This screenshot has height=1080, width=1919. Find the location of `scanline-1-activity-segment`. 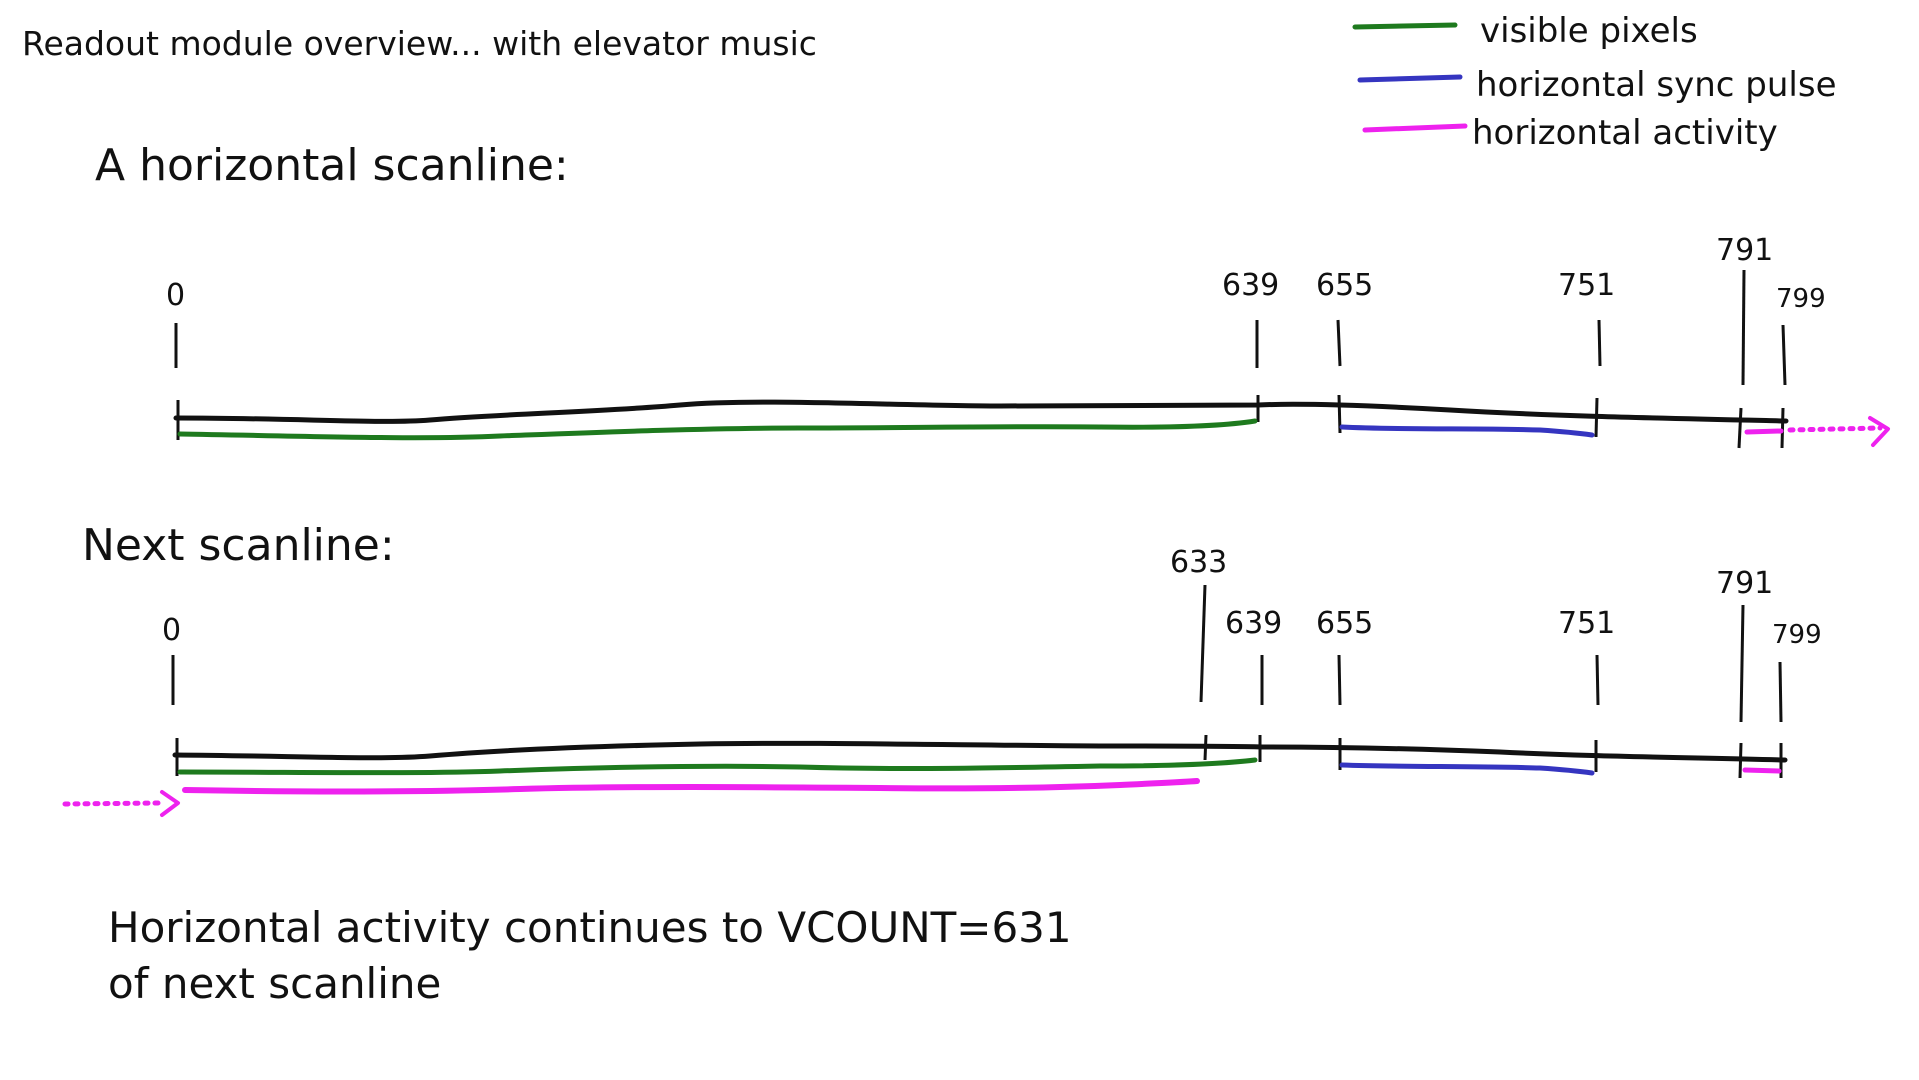

scanline-1-activity-segment is located at coordinates (1764, 431).